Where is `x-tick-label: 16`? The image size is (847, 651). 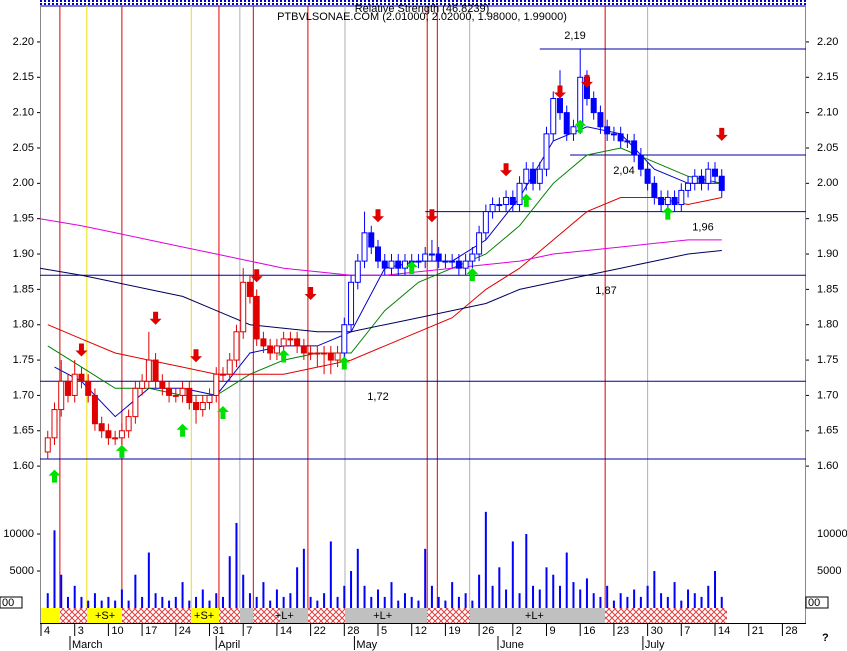 x-tick-label: 16 is located at coordinates (589, 631).